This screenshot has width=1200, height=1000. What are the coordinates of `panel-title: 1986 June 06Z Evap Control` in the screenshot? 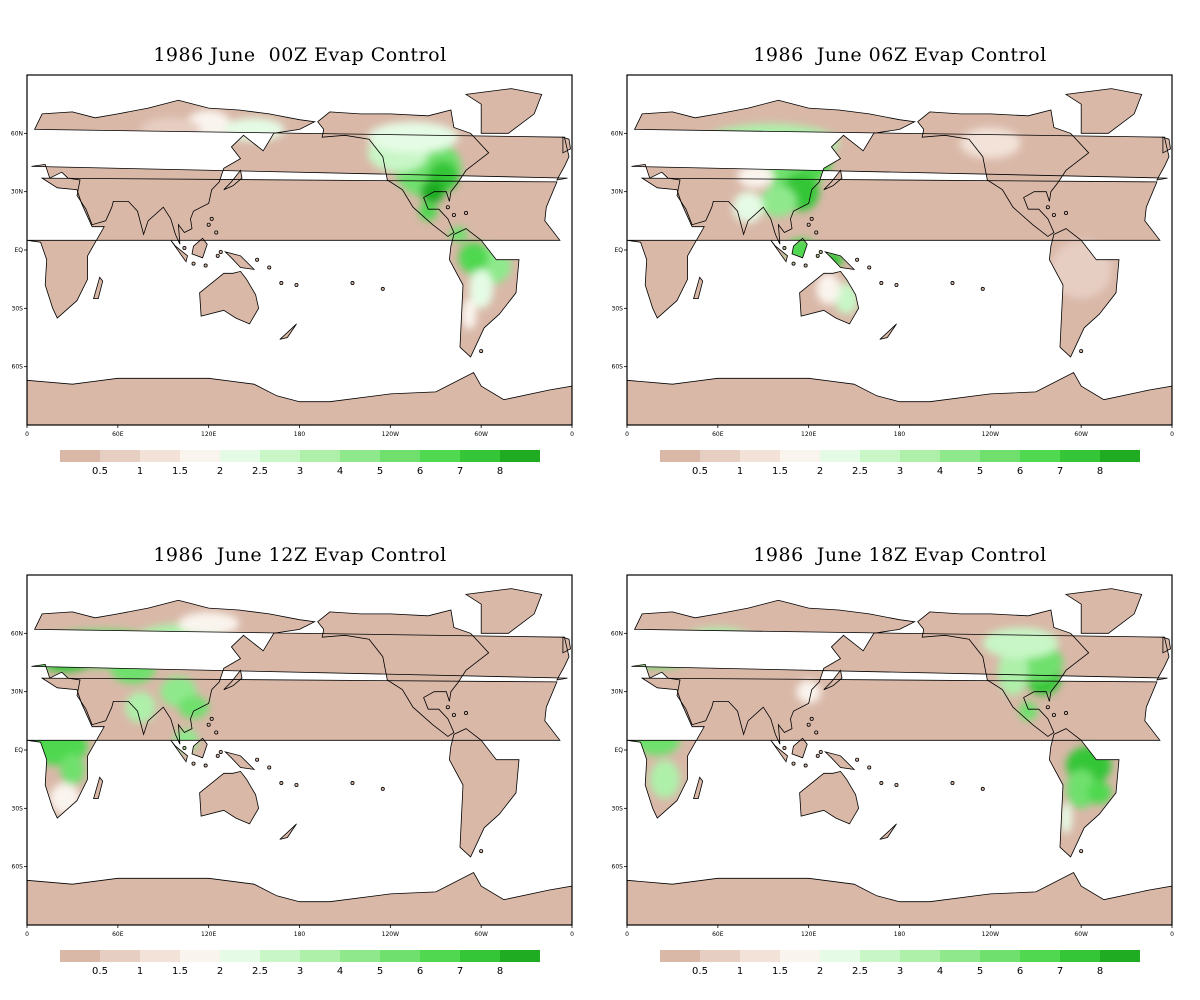 It's located at (900, 55).